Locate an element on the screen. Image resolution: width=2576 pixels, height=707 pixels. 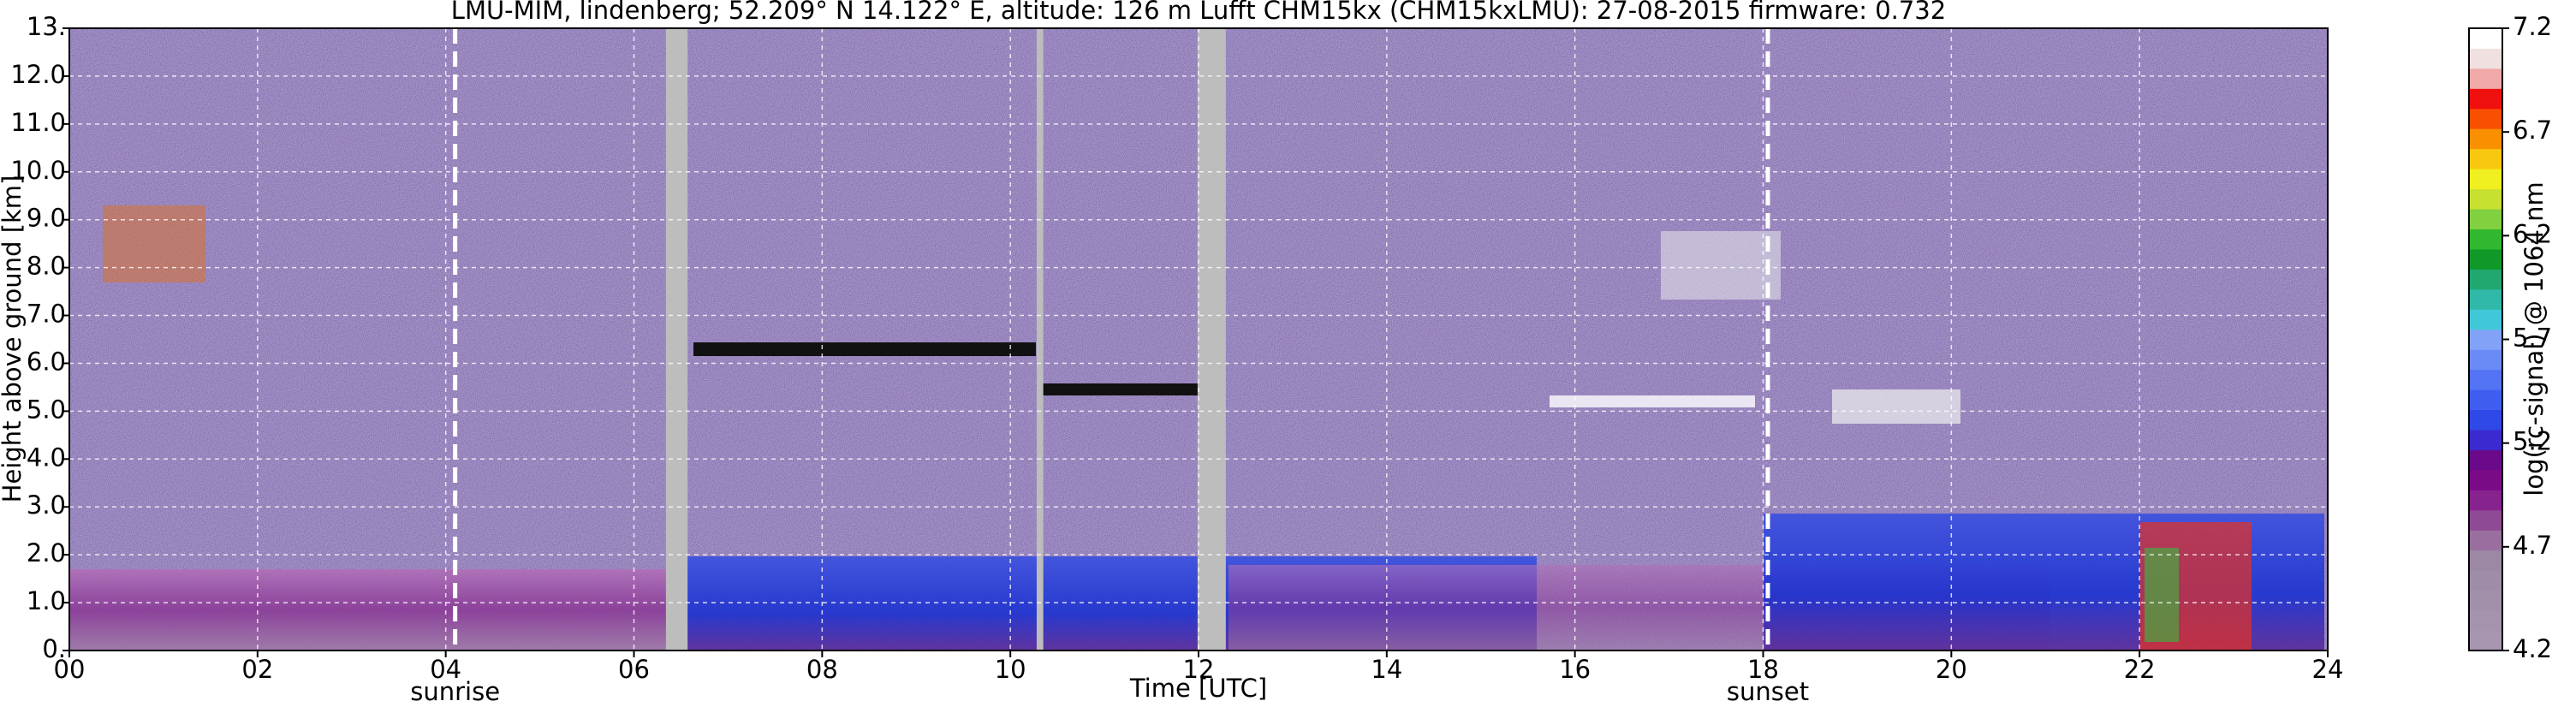
y-tick-label: 7.0 is located at coordinates (46, 314).